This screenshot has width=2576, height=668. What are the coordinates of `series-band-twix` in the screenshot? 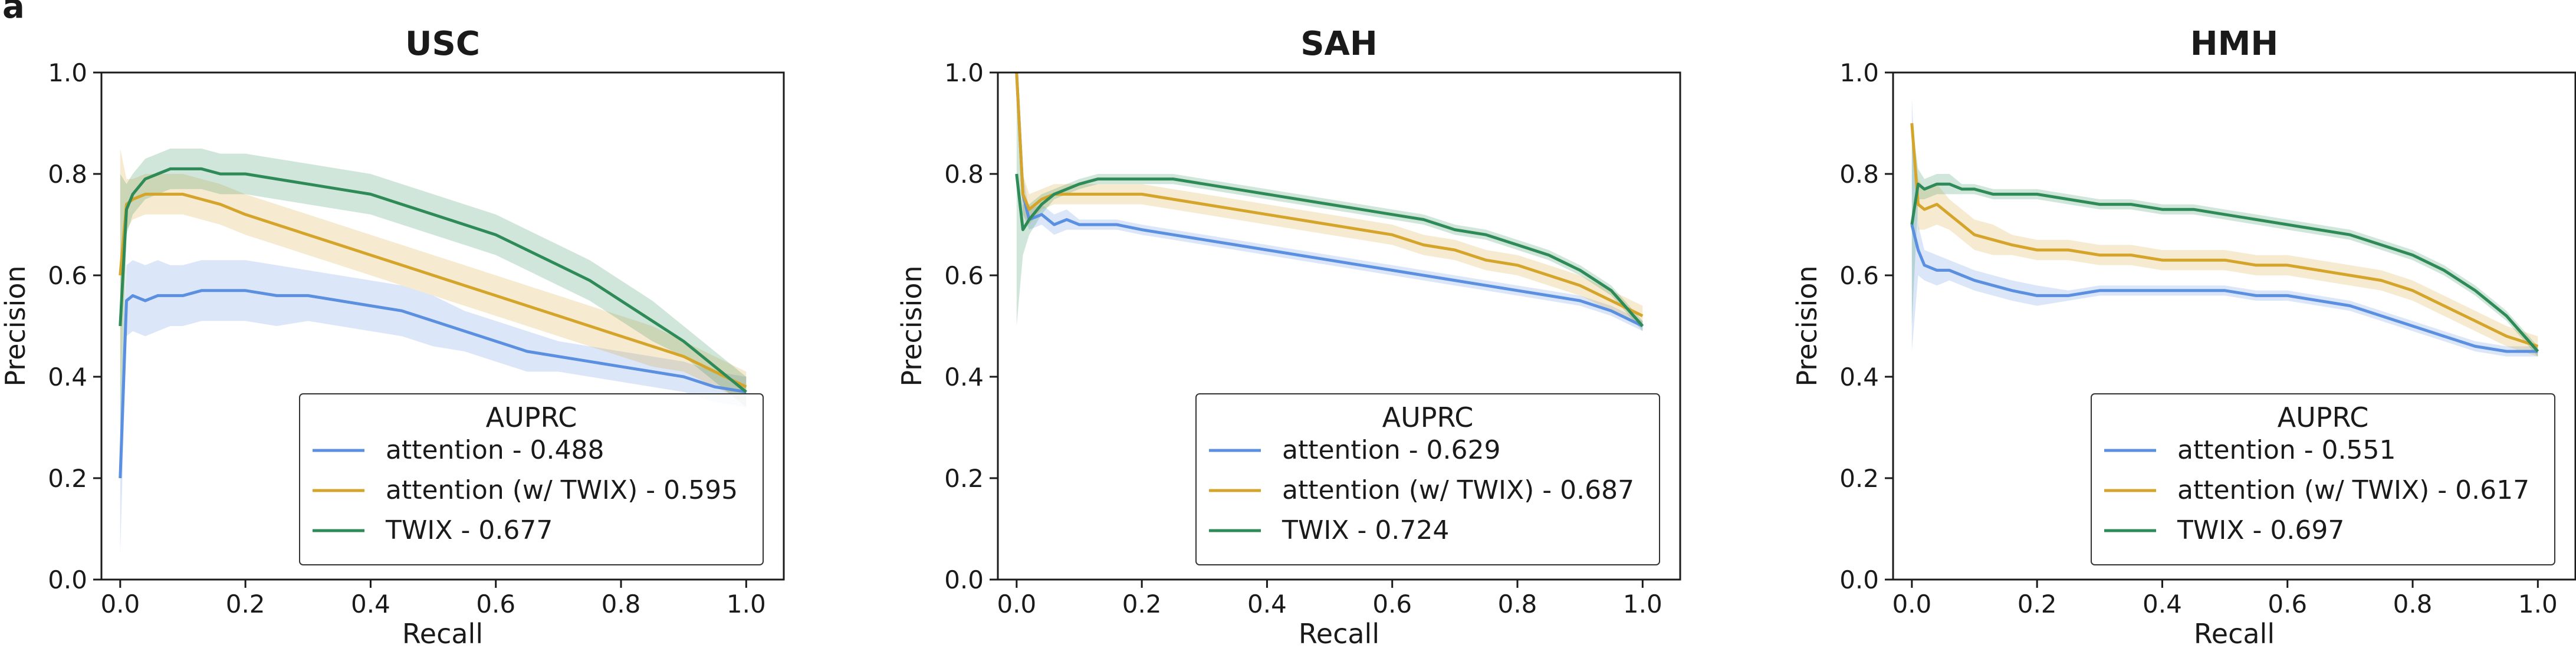 It's located at (1330, 202).